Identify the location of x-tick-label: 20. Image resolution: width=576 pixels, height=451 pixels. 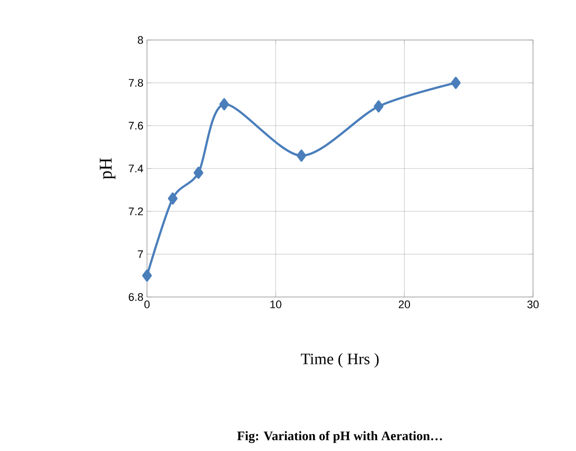
(404, 304).